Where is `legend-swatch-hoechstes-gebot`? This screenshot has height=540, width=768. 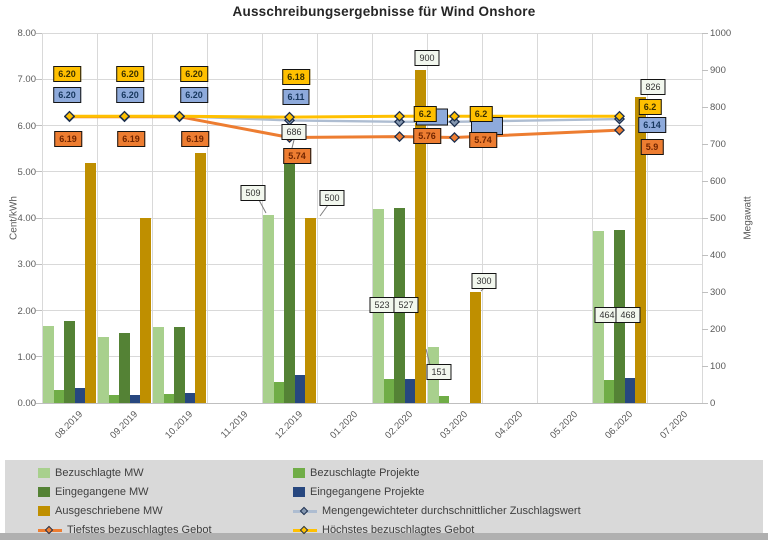
legend-swatch-hoechstes-gebot is located at coordinates (305, 530).